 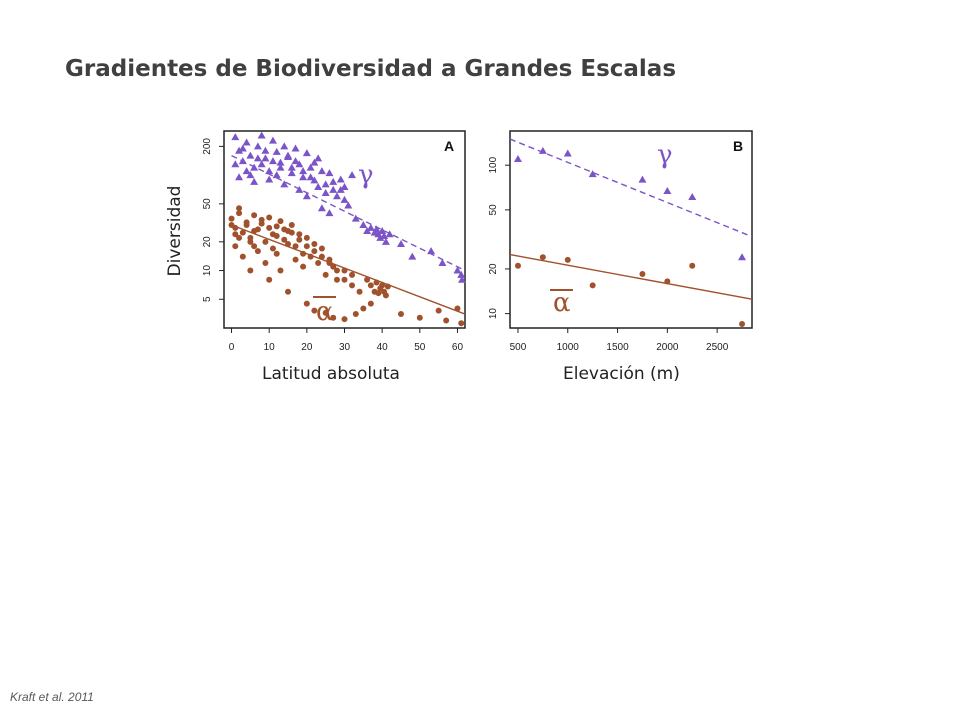 I want to click on x-tick-label: 1000, so click(x=568, y=347).